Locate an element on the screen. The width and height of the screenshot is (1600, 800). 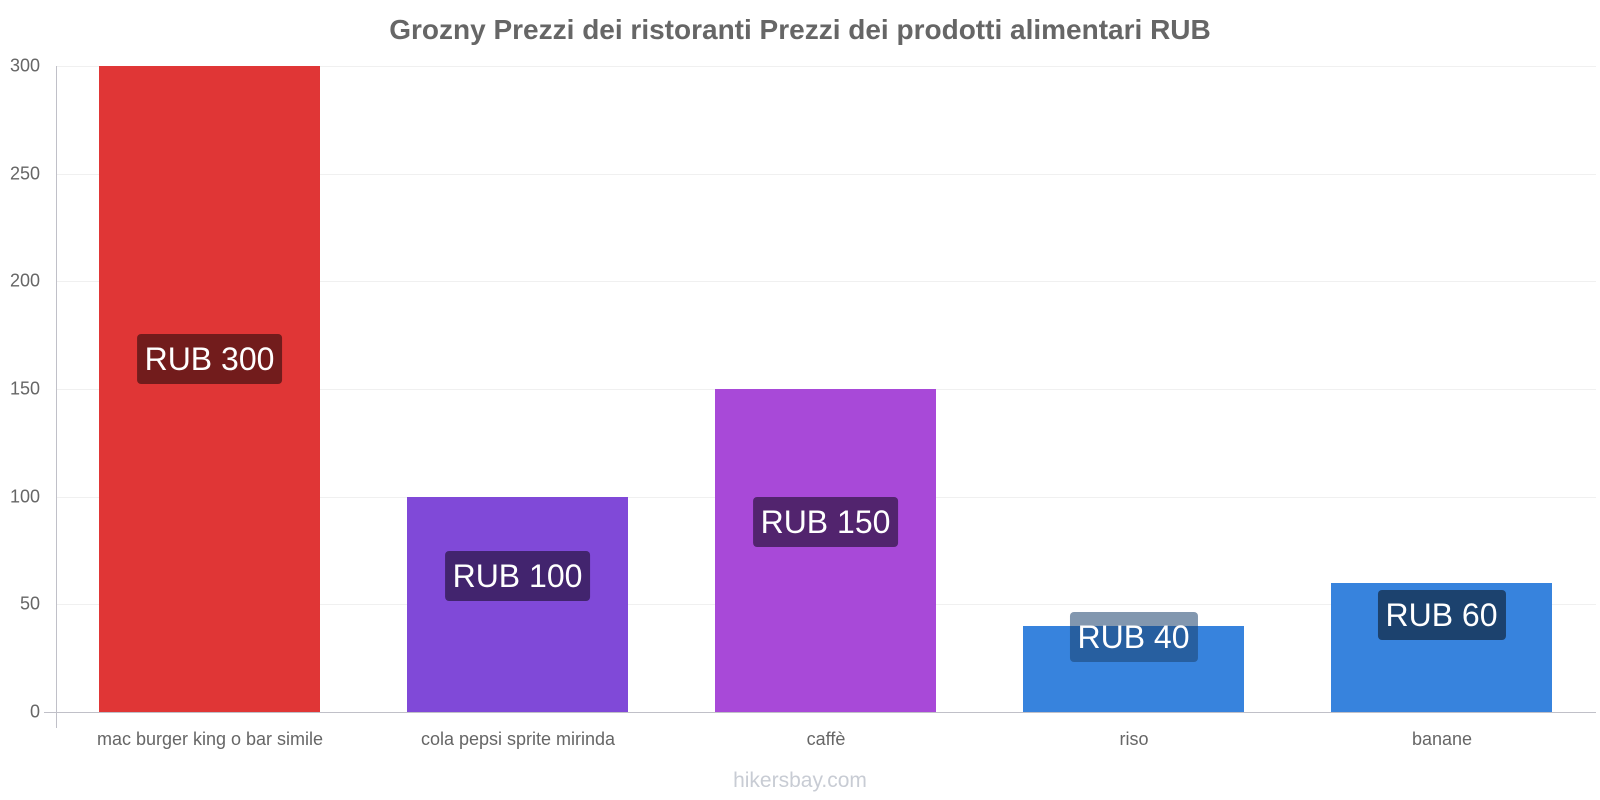
x-label-mac-burger: mac burger king o bar simile is located at coordinates (210, 739).